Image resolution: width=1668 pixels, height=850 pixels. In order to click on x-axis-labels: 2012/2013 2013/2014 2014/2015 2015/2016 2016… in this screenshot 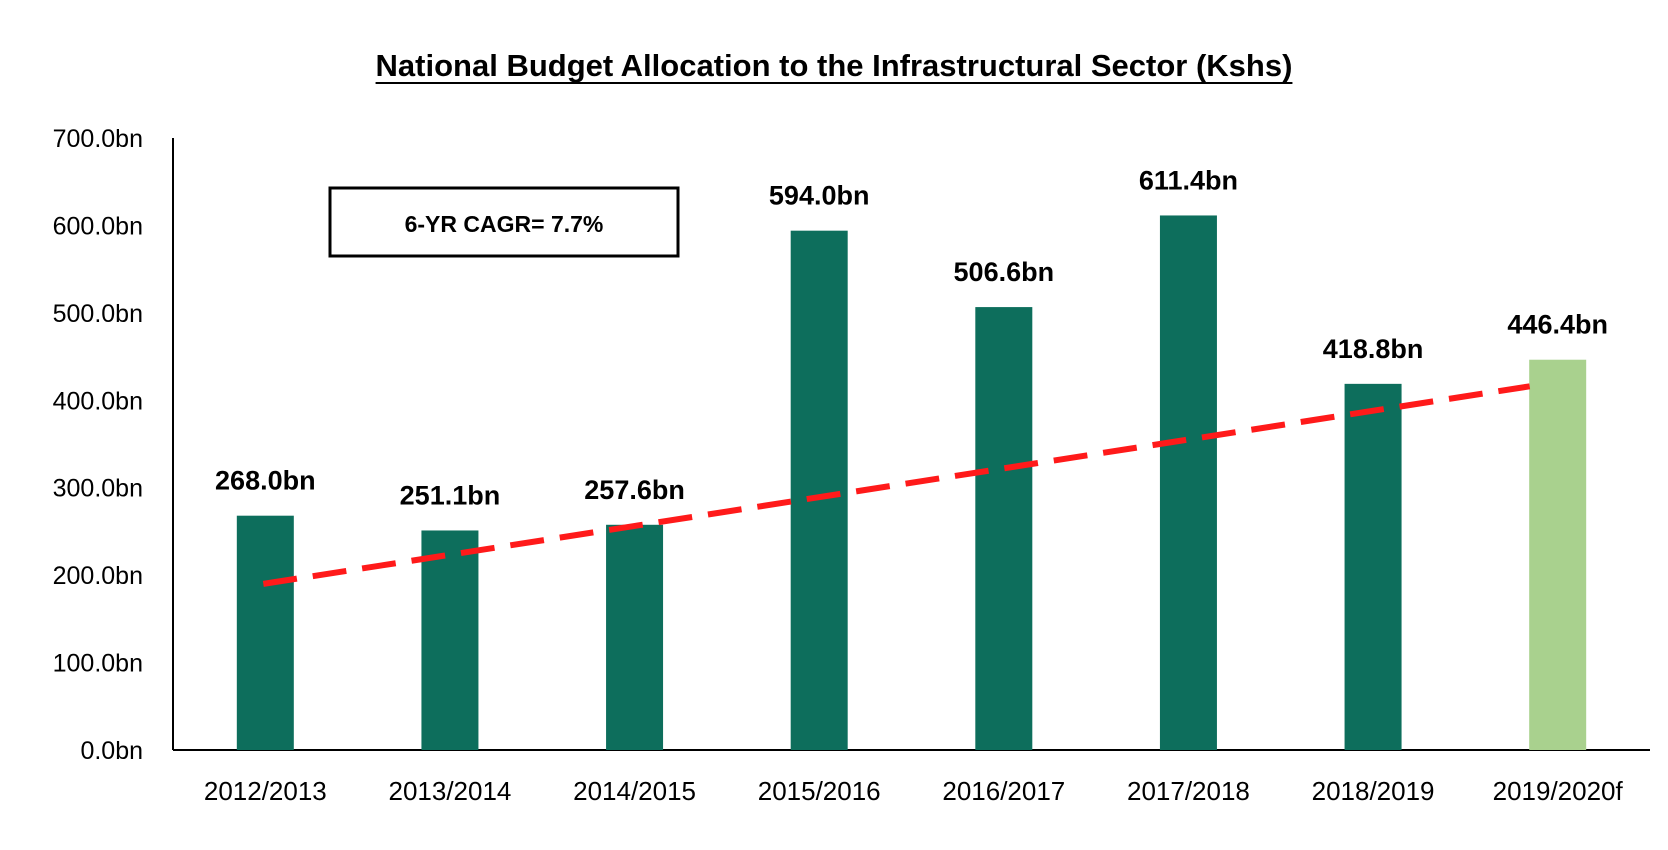, I will do `click(914, 791)`.